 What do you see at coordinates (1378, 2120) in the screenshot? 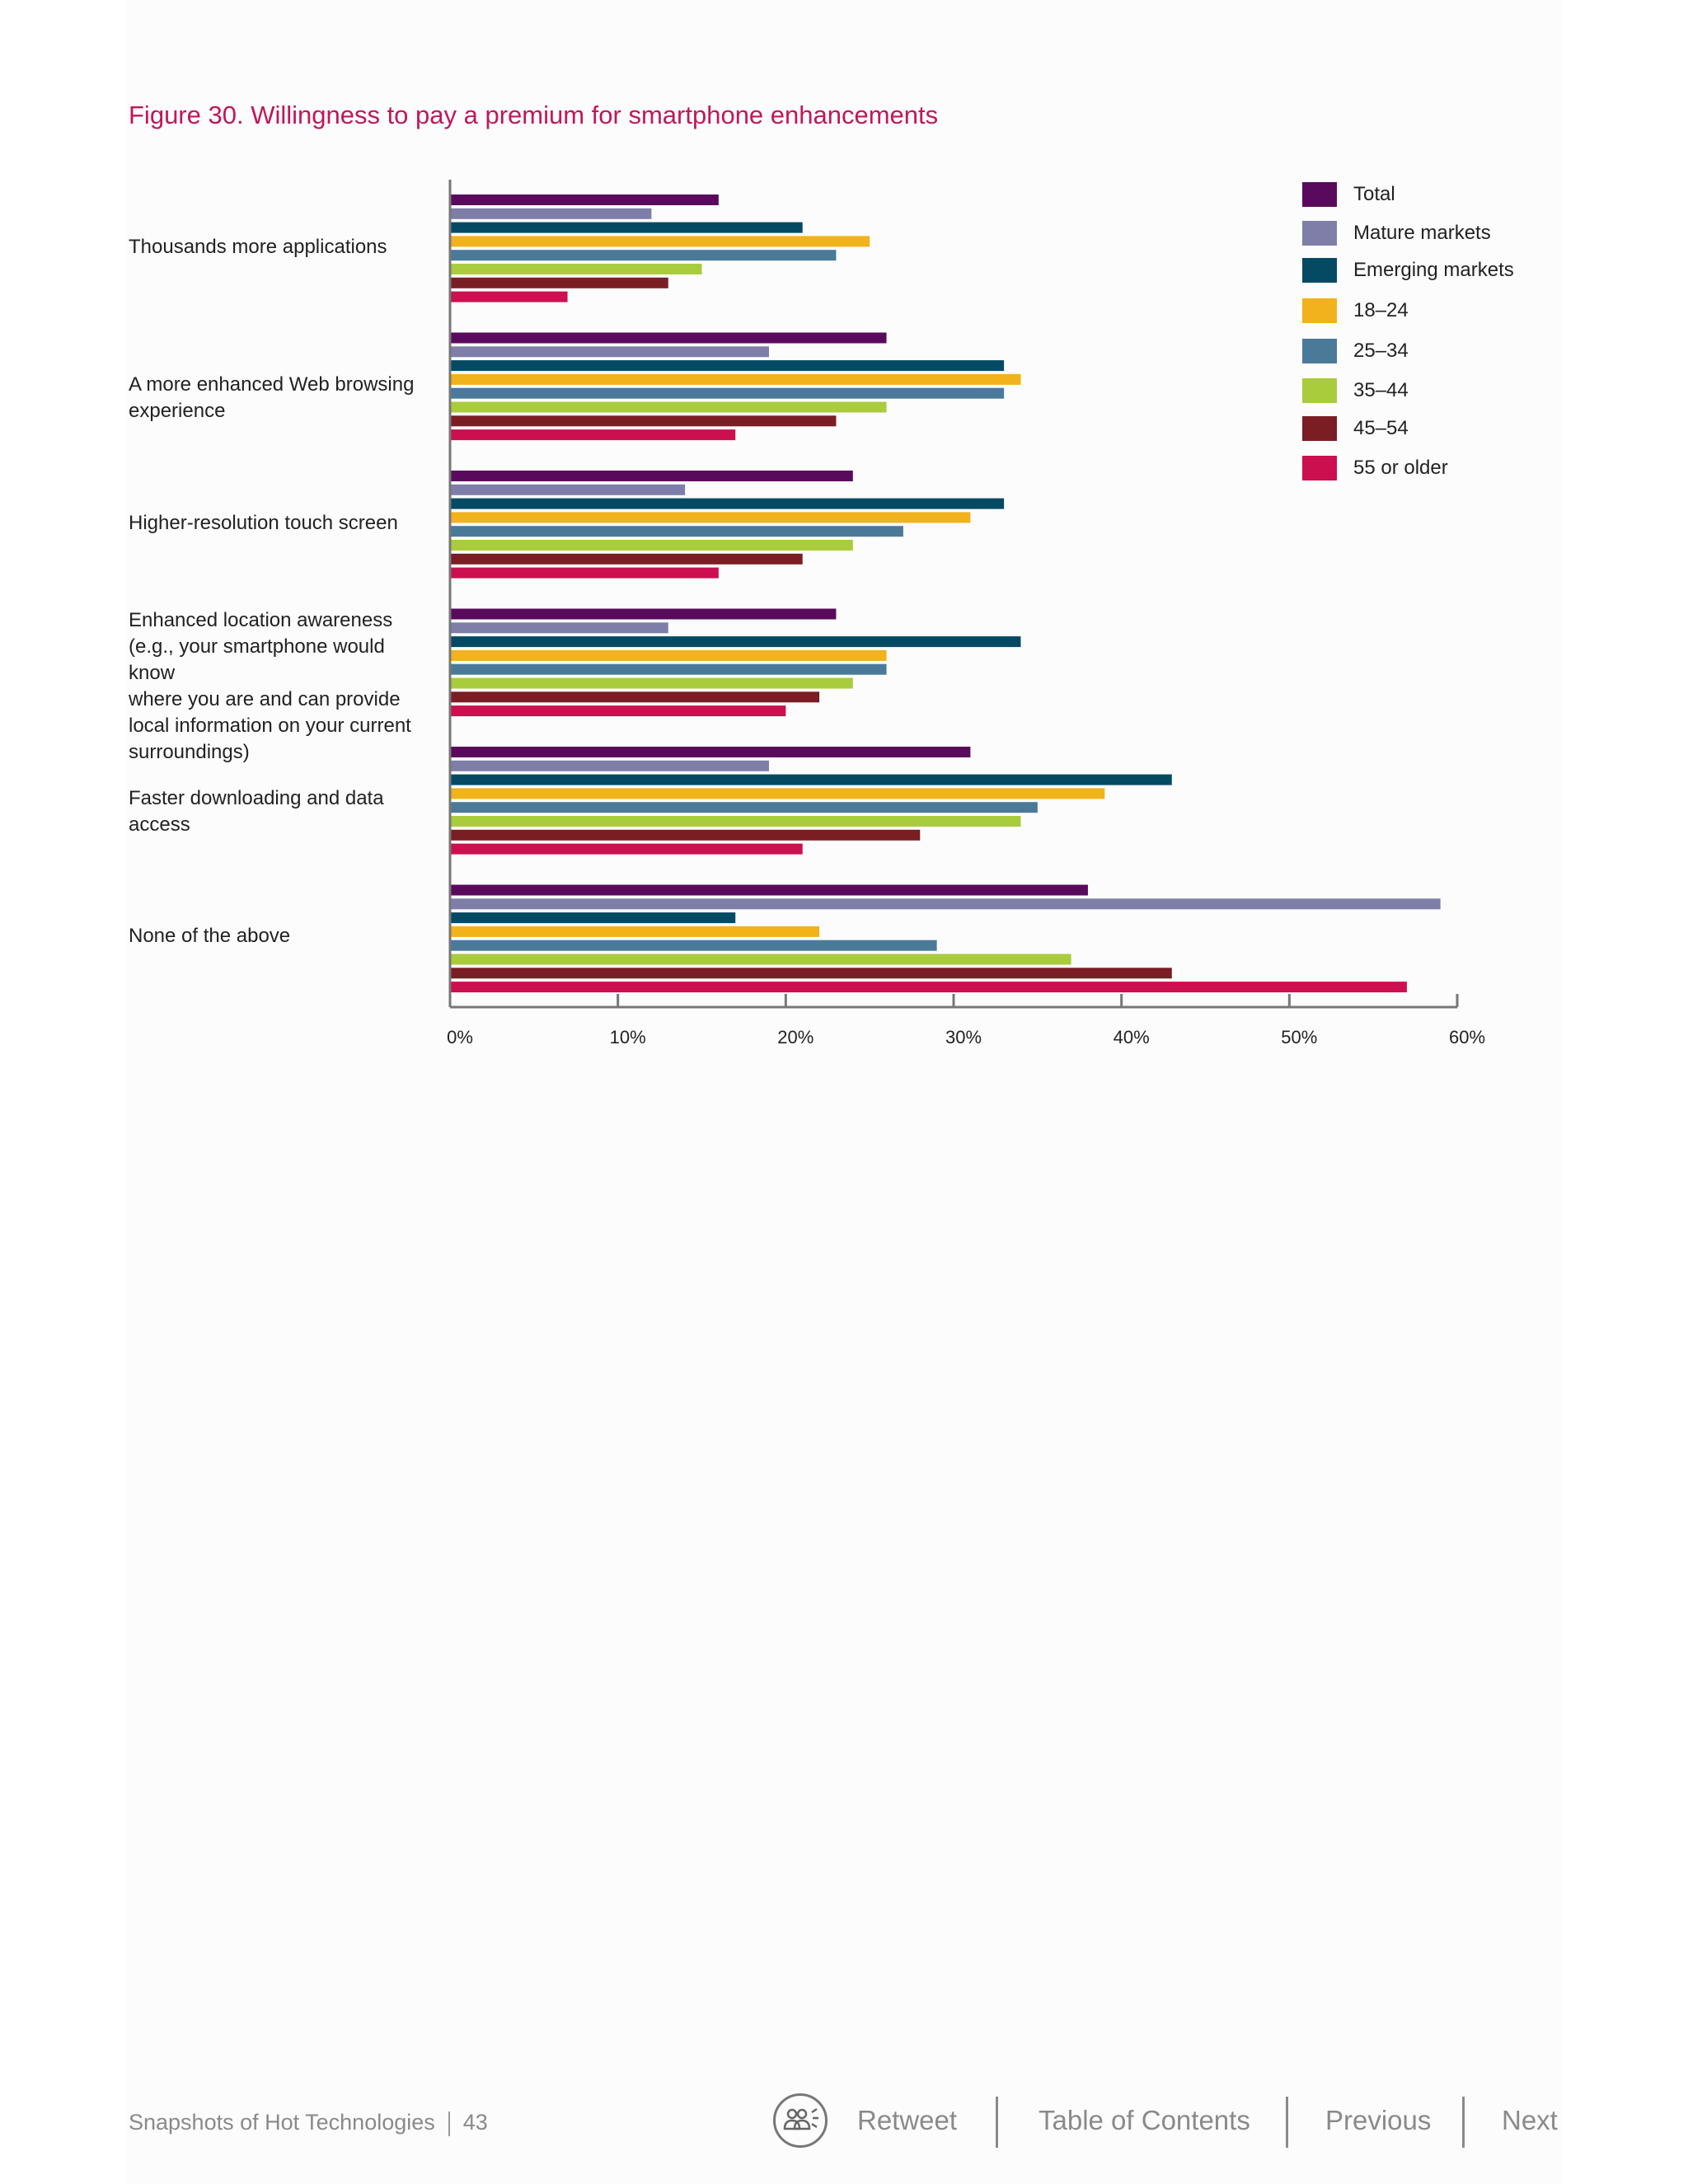
I see `previous-link: Previous` at bounding box center [1378, 2120].